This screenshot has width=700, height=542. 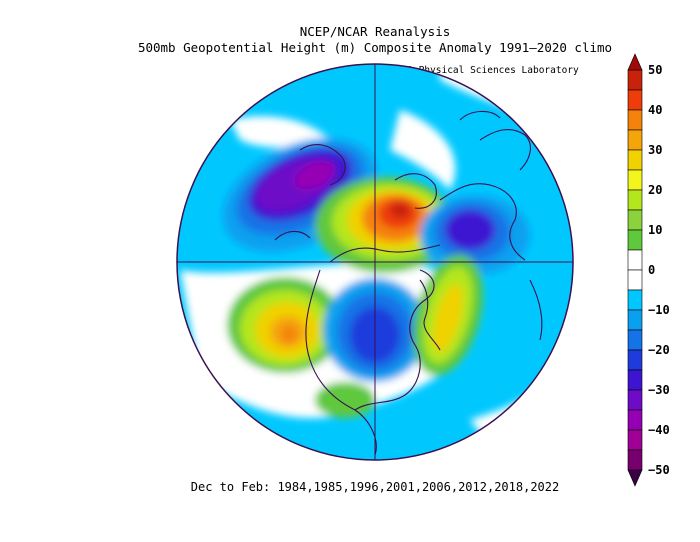 I want to click on colorbar-tick-label: 40, so click(x=655, y=110).